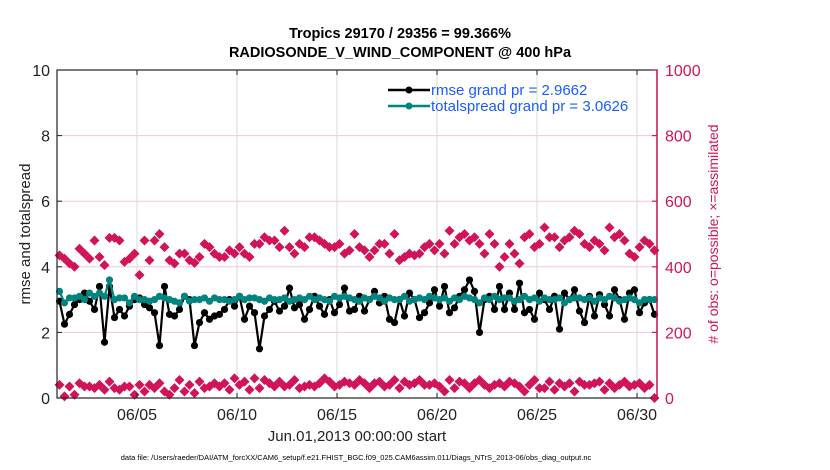 The height and width of the screenshot is (470, 830). What do you see at coordinates (529, 106) in the screenshot?
I see `legend-totalspread-label: totalspread grand pr = 3.0626` at bounding box center [529, 106].